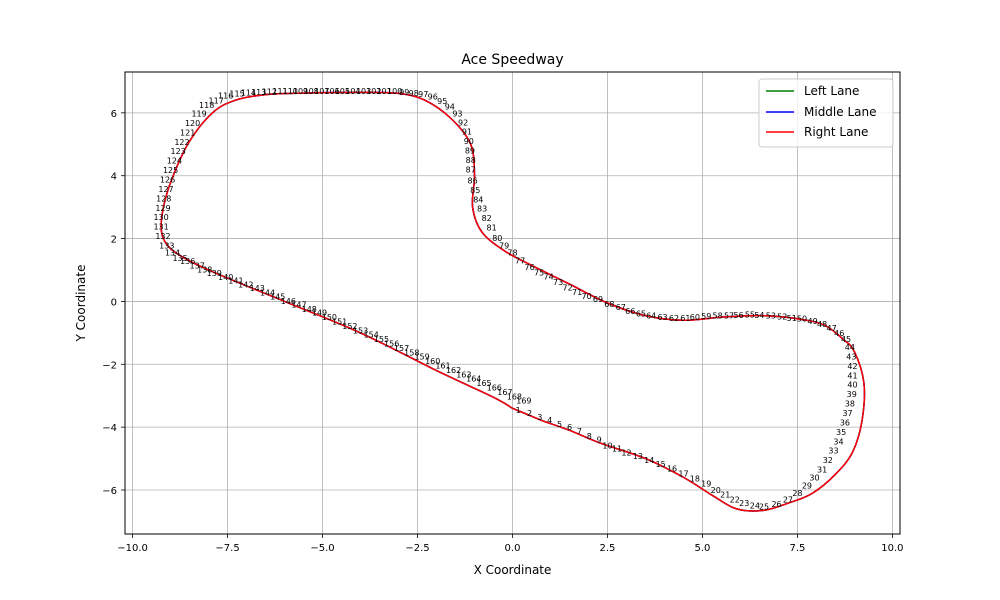 The image size is (1000, 600). I want to click on waypoint-label: 70, so click(586, 296).